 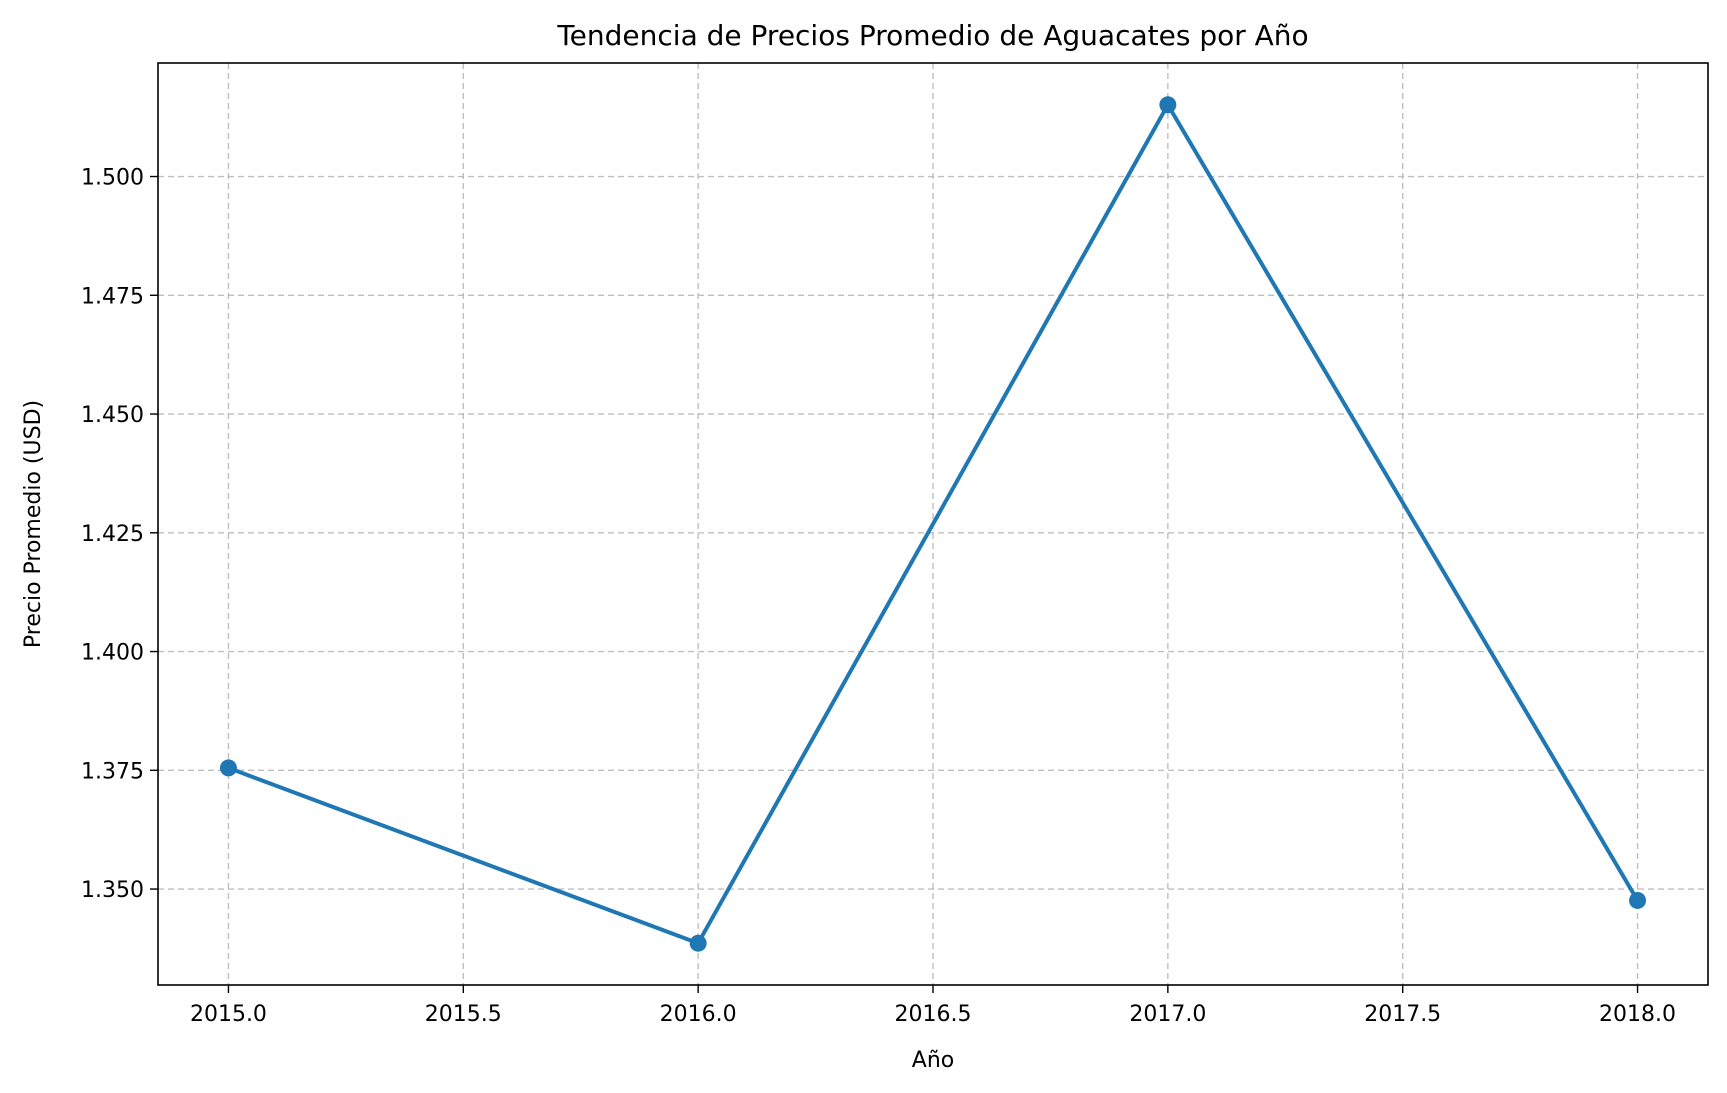 What do you see at coordinates (112, 771) in the screenshot?
I see `y-tick-label: 1.375` at bounding box center [112, 771].